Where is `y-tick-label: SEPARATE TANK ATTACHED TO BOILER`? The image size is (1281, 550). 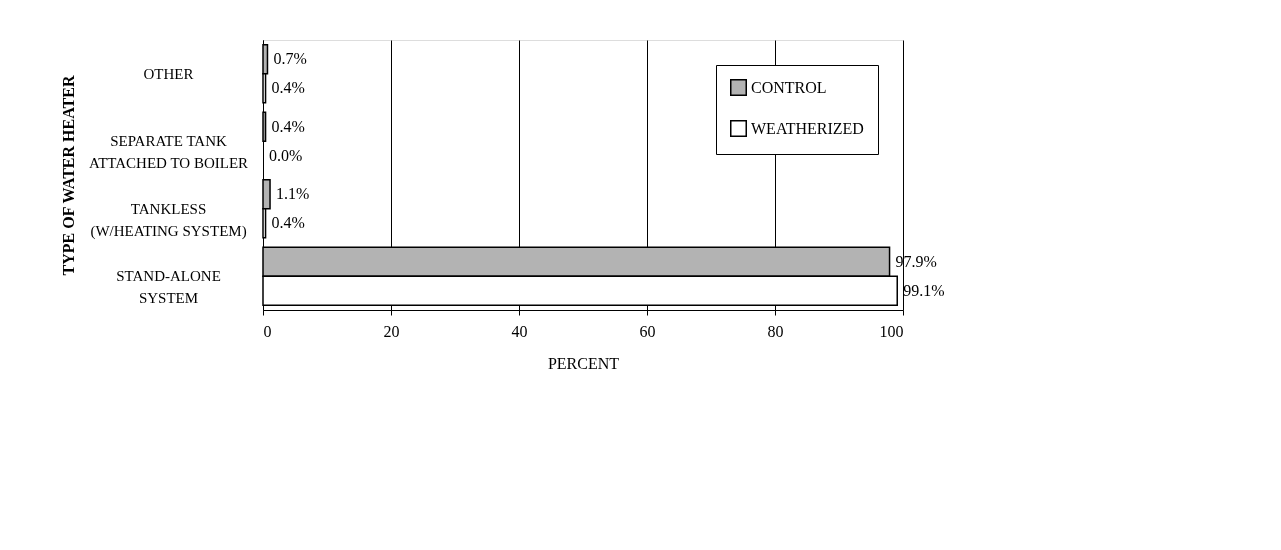 y-tick-label: SEPARATE TANK ATTACHED TO BOILER is located at coordinates (168, 152).